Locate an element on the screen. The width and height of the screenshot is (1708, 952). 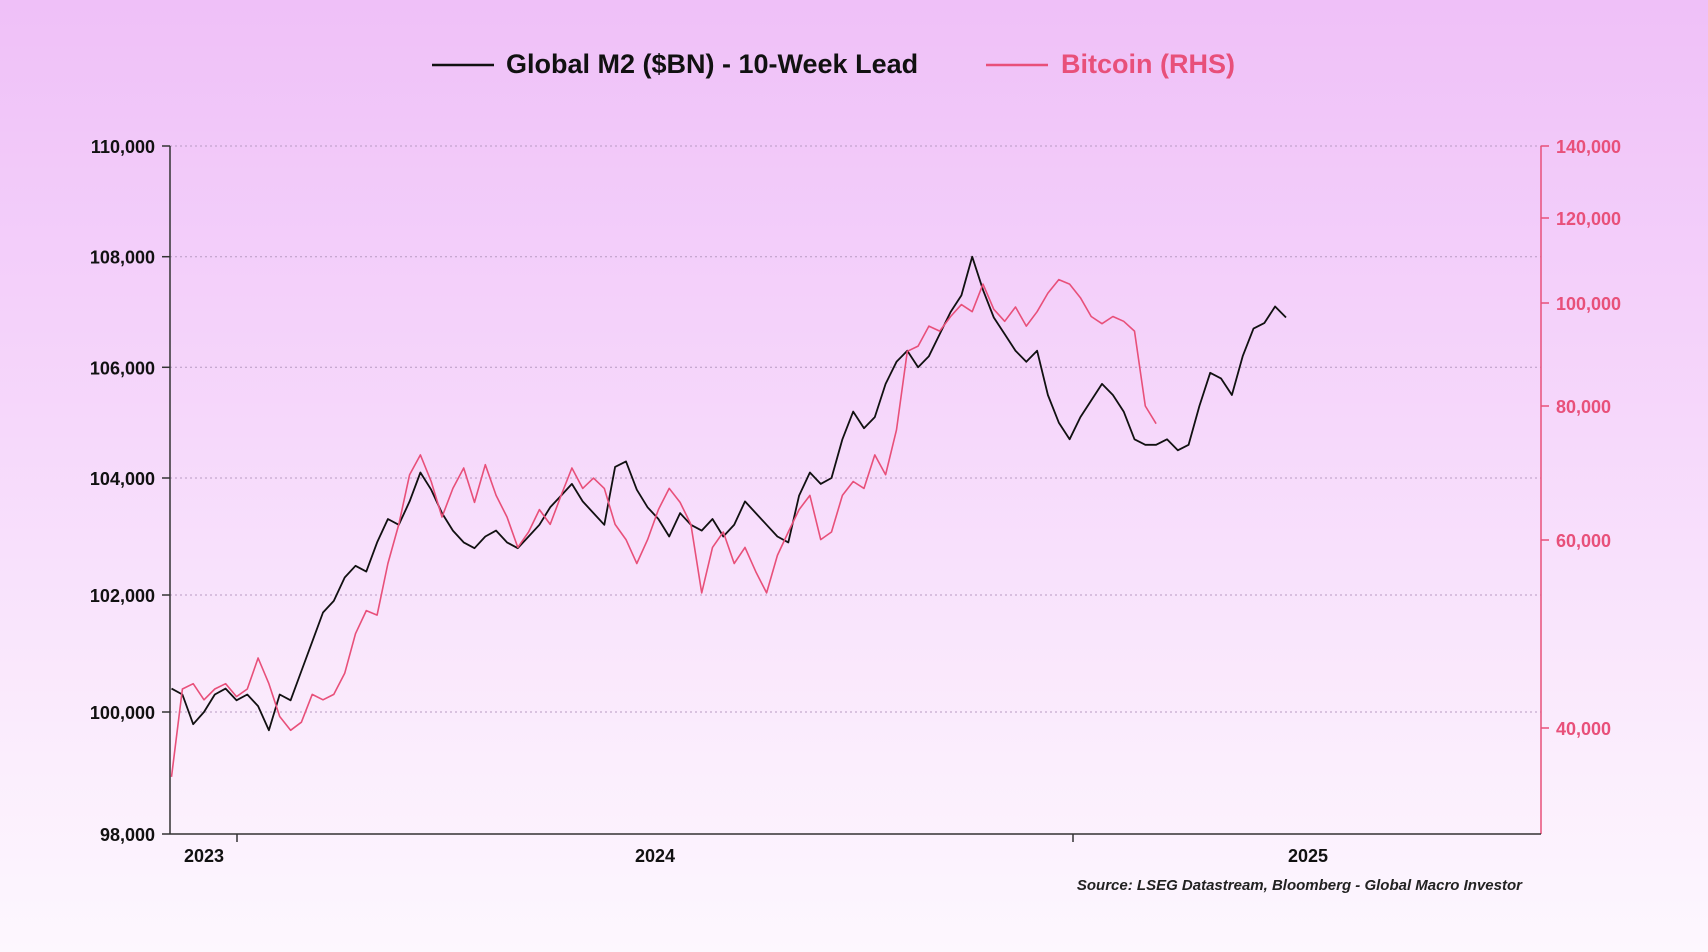
left-tick-label: 100,000 is located at coordinates (122, 713).